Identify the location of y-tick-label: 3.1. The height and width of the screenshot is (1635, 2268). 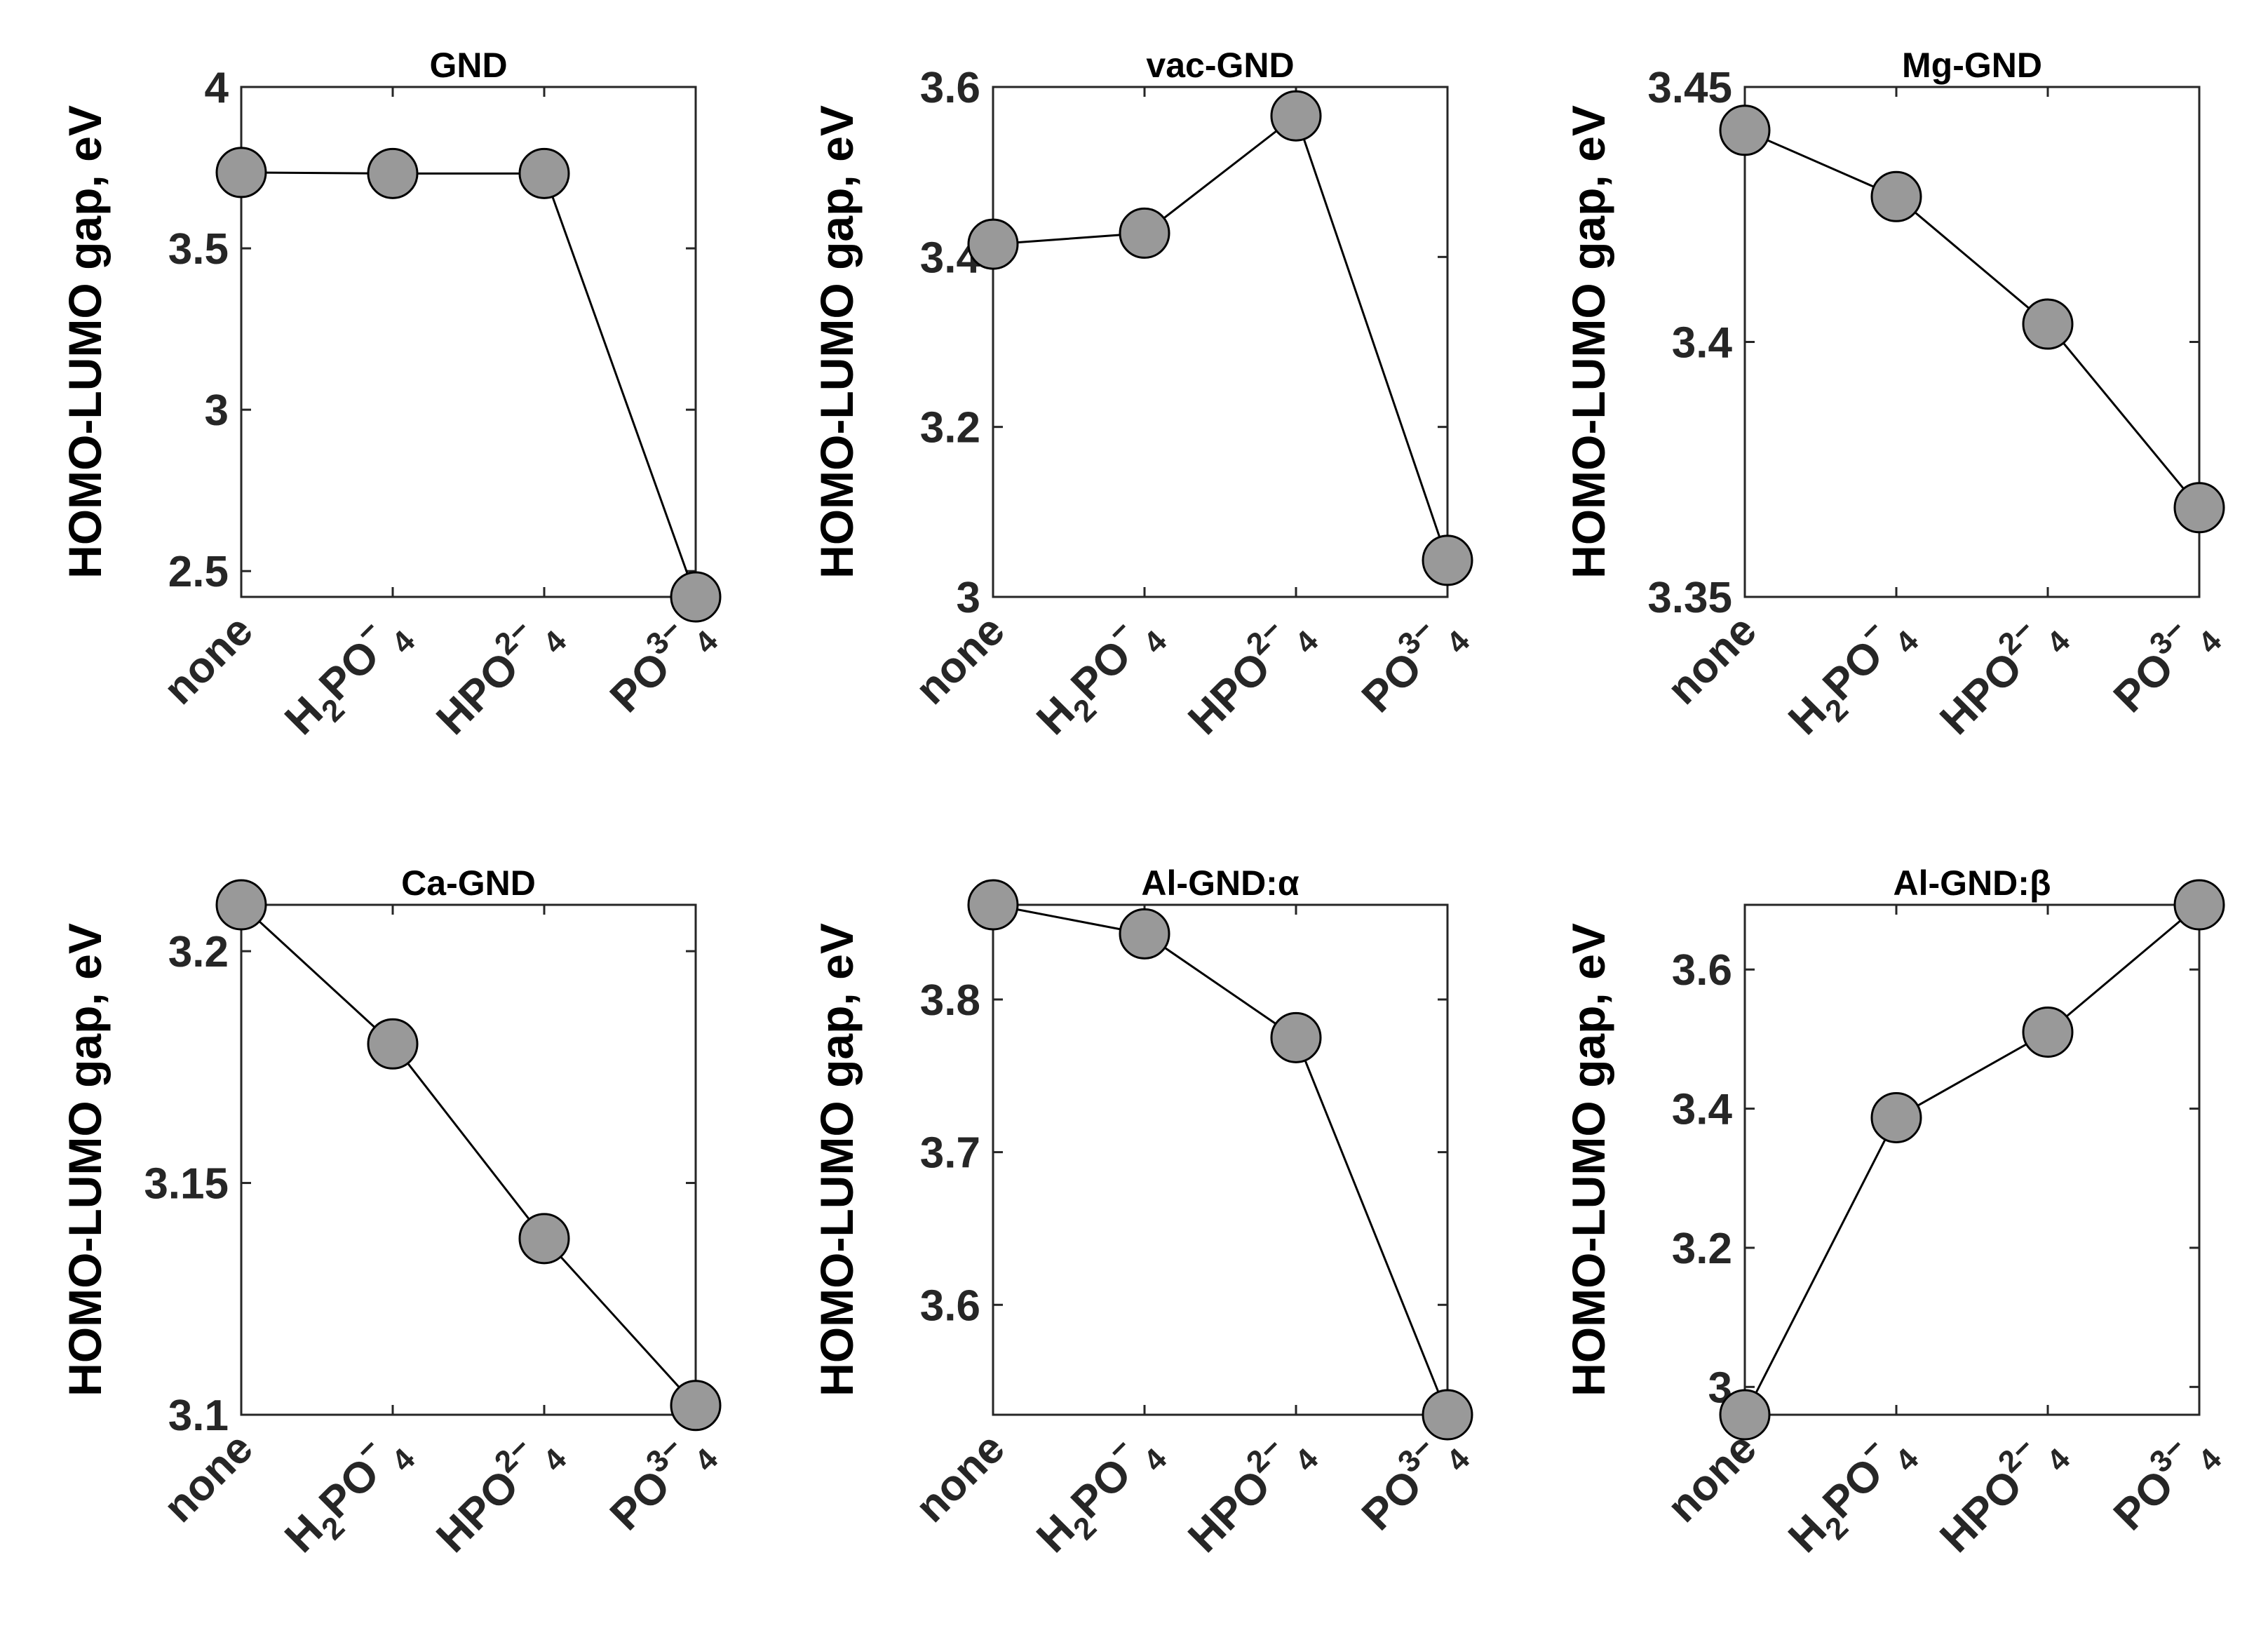
(198, 1416).